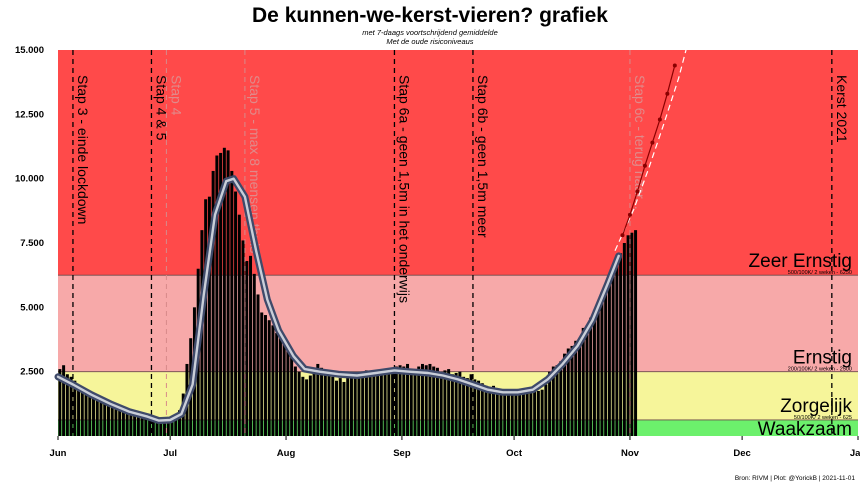 This screenshot has height=484, width=860. I want to click on y-tick-label: 5.000, so click(32, 307).